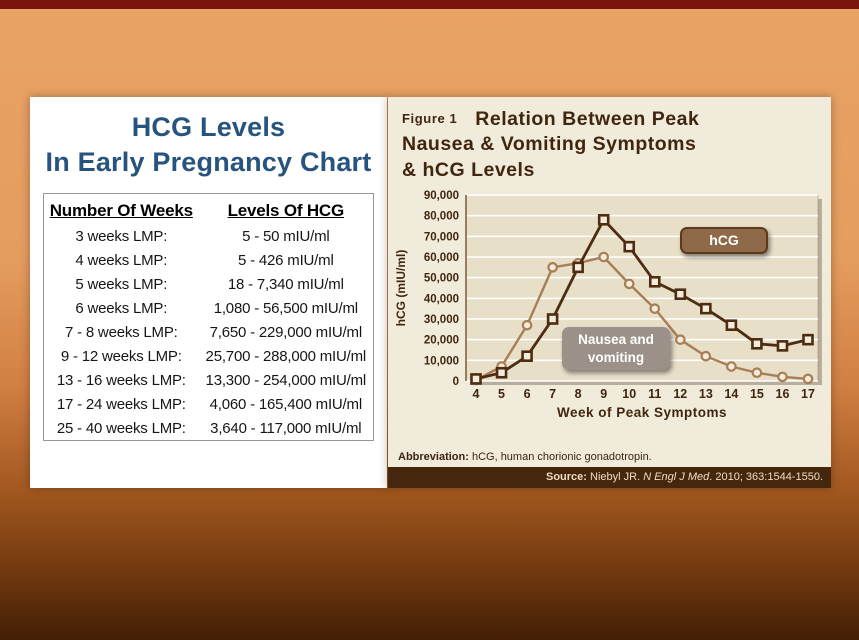 Image resolution: width=859 pixels, height=640 pixels. Describe the element at coordinates (441, 299) in the screenshot. I see `y-tick-label: 40,000` at that location.